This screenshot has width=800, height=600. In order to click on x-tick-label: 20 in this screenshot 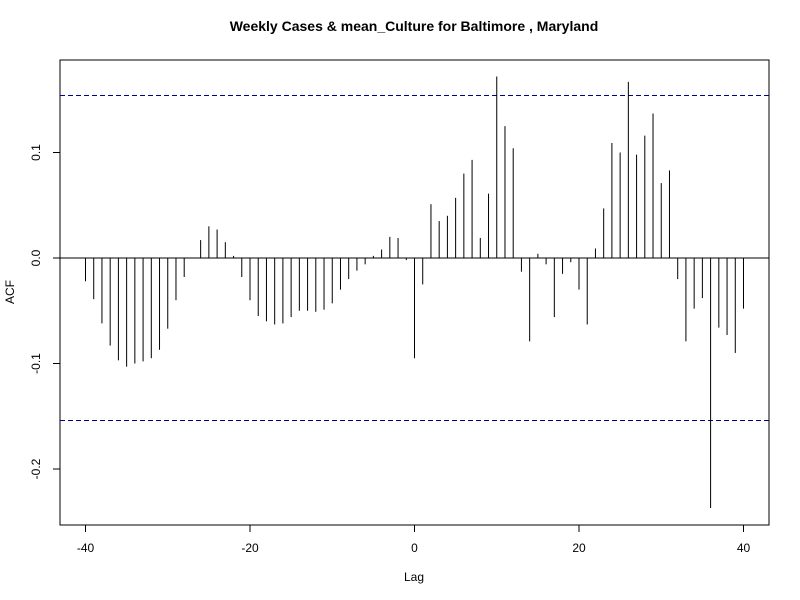, I will do `click(579, 548)`.